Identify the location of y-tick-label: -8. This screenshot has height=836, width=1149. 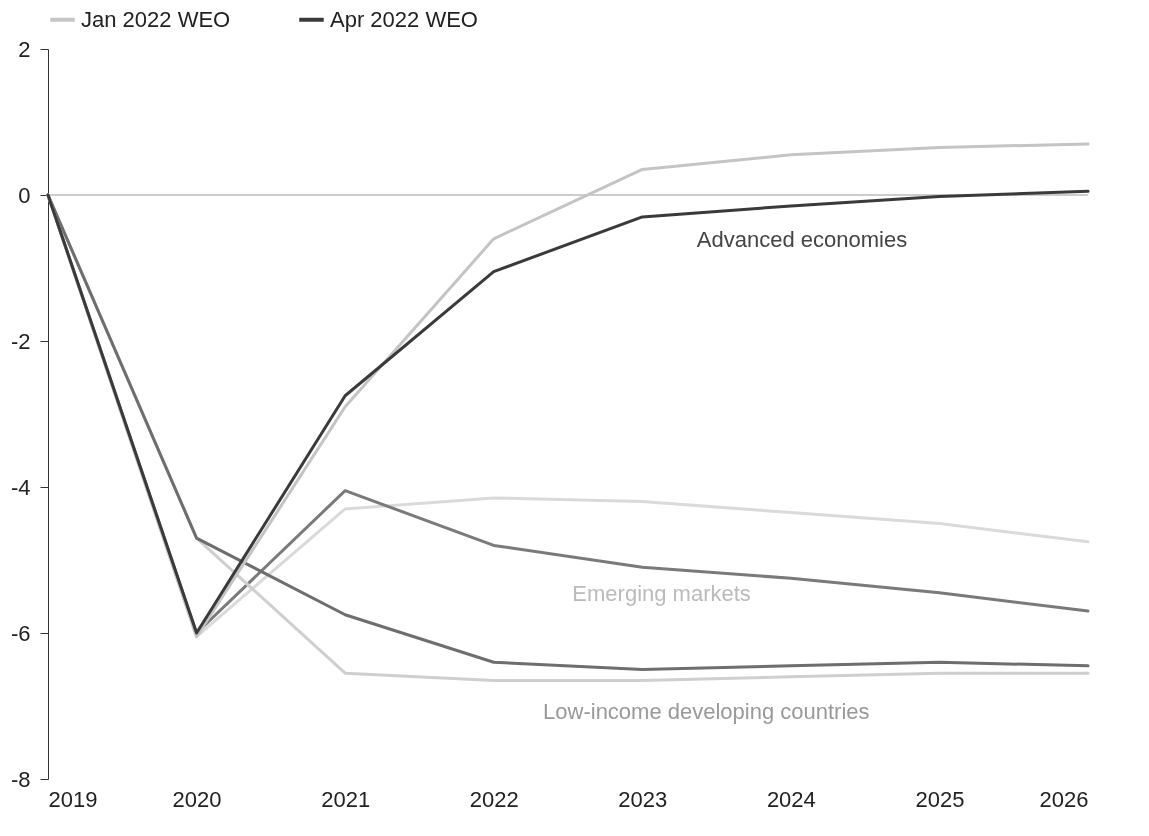
(20, 779).